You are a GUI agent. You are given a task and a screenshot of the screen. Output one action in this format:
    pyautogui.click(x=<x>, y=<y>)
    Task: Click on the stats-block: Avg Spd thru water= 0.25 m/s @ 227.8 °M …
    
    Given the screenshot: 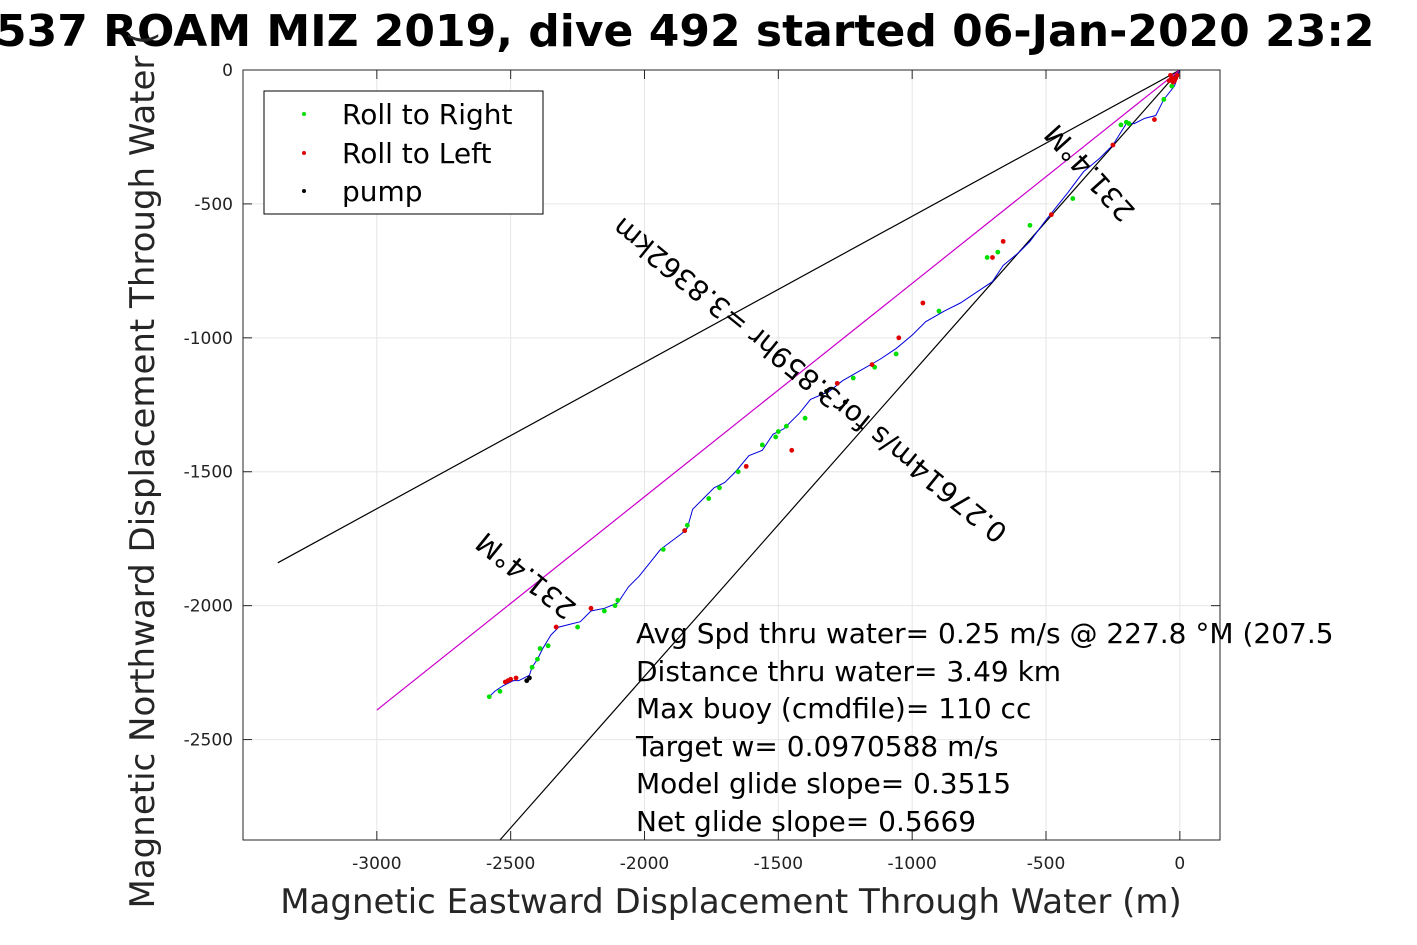 What is the action you would take?
    pyautogui.click(x=984, y=727)
    